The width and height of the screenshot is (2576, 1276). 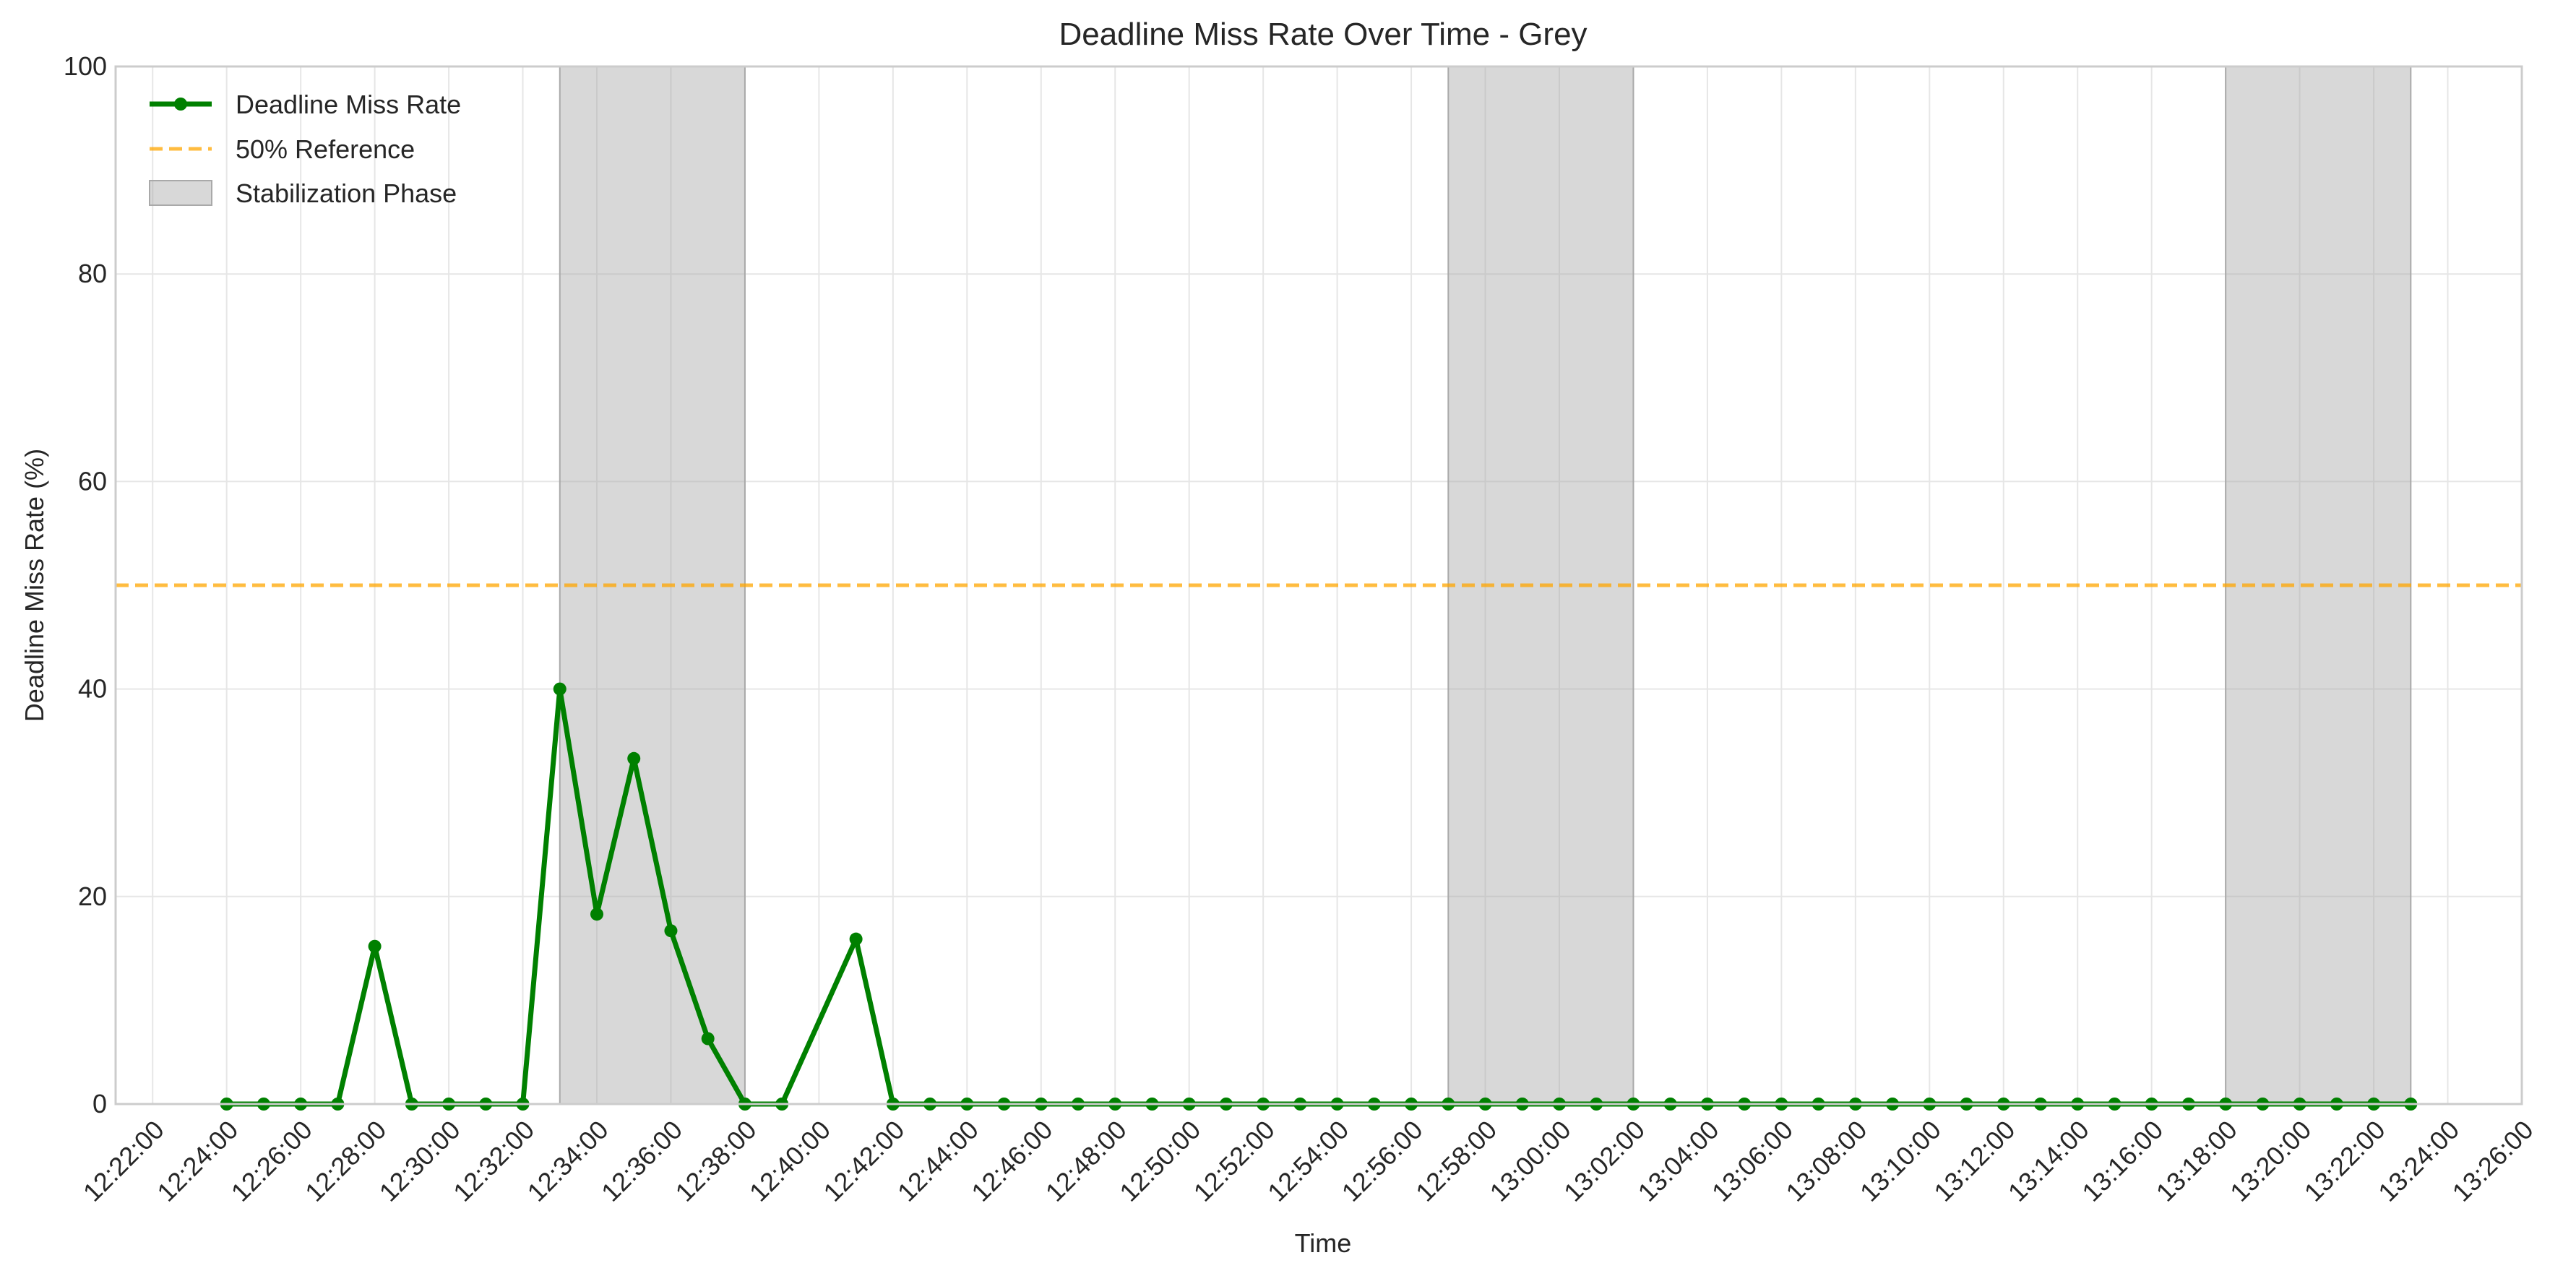 I want to click on legend-label-shade: Stabilization Phase, so click(x=346, y=193).